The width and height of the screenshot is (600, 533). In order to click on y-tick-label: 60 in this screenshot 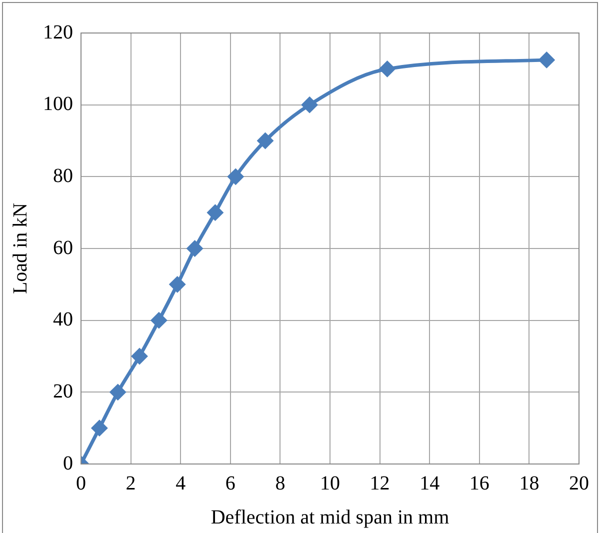, I will do `click(63, 247)`.